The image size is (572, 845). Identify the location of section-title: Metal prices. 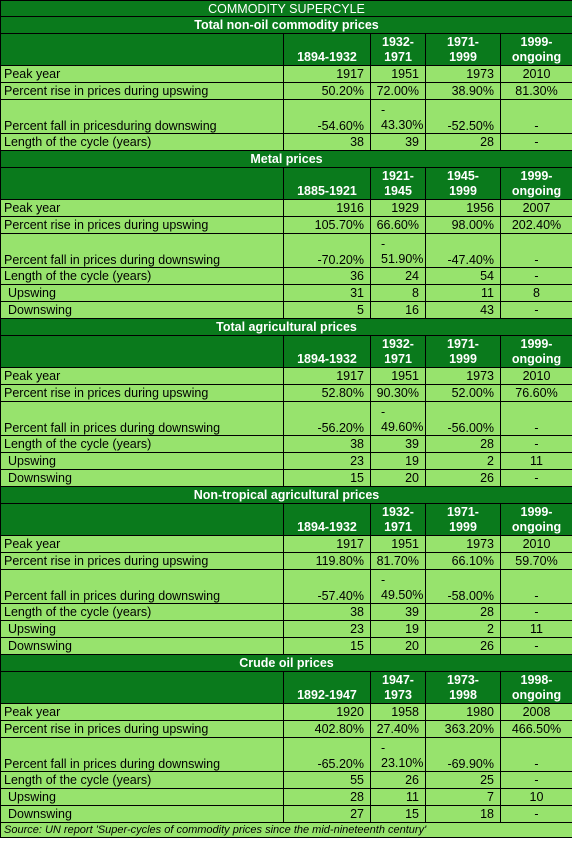
(286, 159).